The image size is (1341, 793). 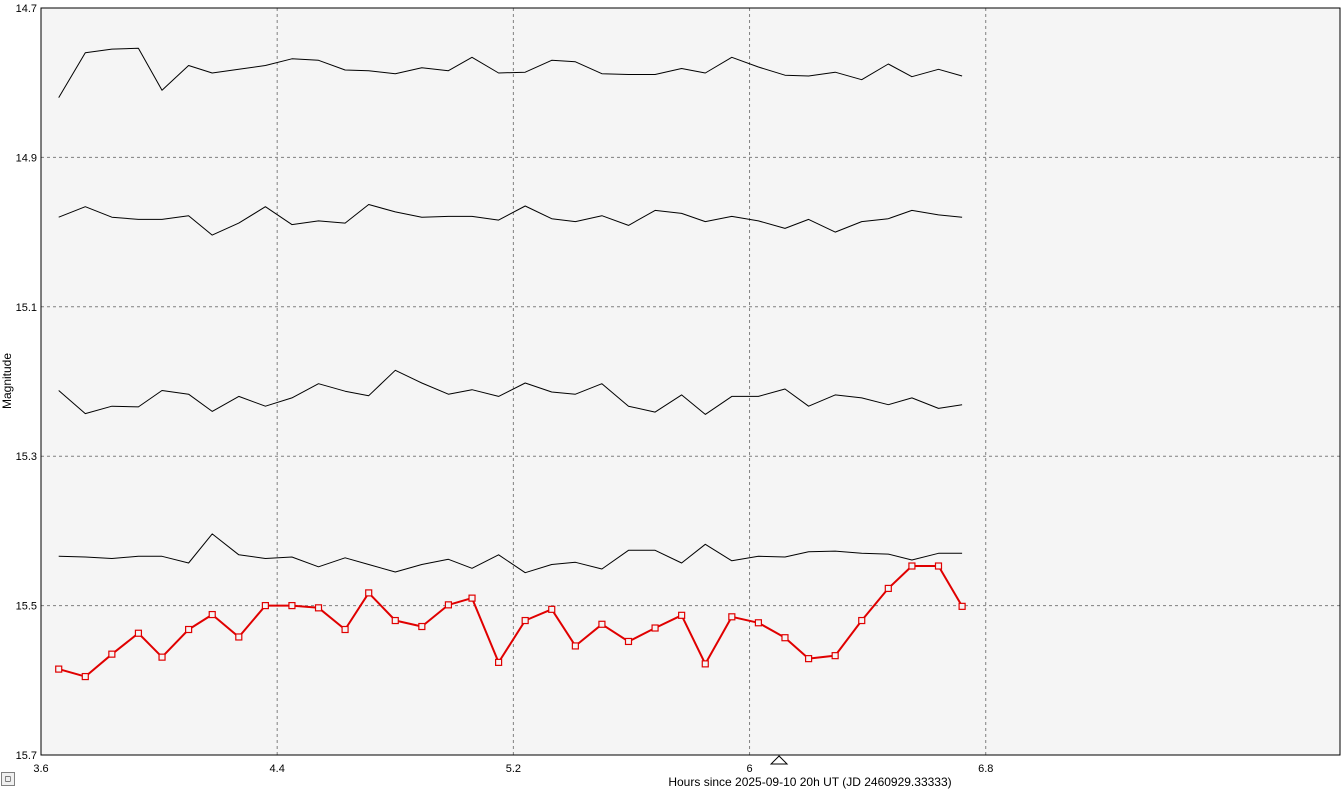 I want to click on y-tick-label: 15.1, so click(x=26, y=308).